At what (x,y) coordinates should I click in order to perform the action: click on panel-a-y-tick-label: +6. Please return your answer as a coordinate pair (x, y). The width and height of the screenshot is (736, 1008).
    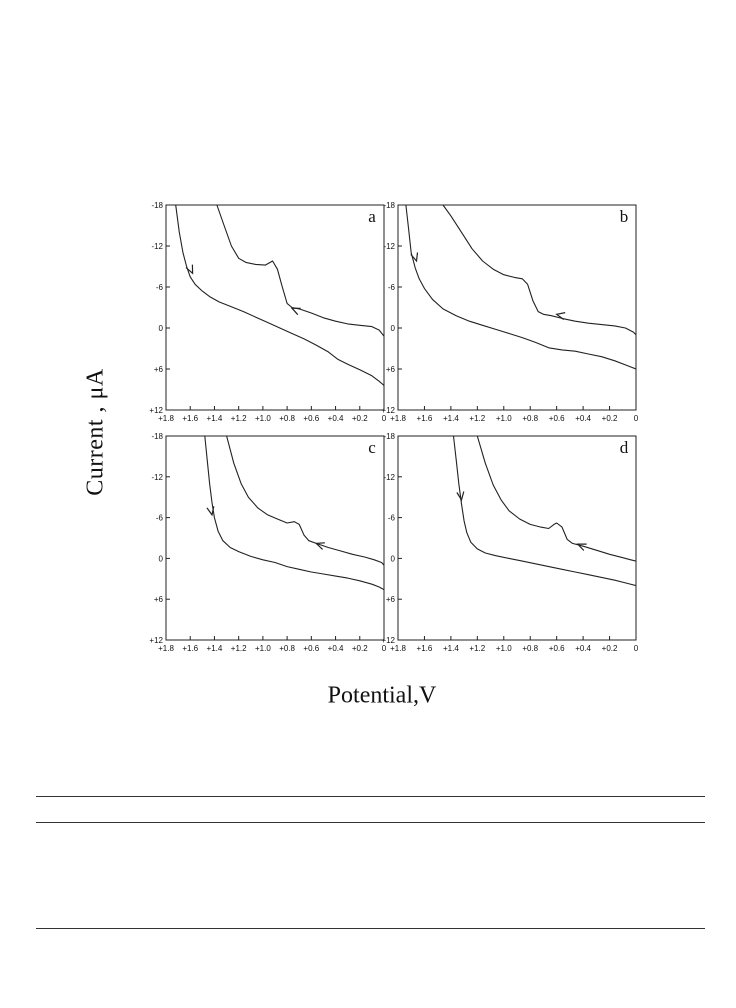
    Looking at the image, I should click on (159, 369).